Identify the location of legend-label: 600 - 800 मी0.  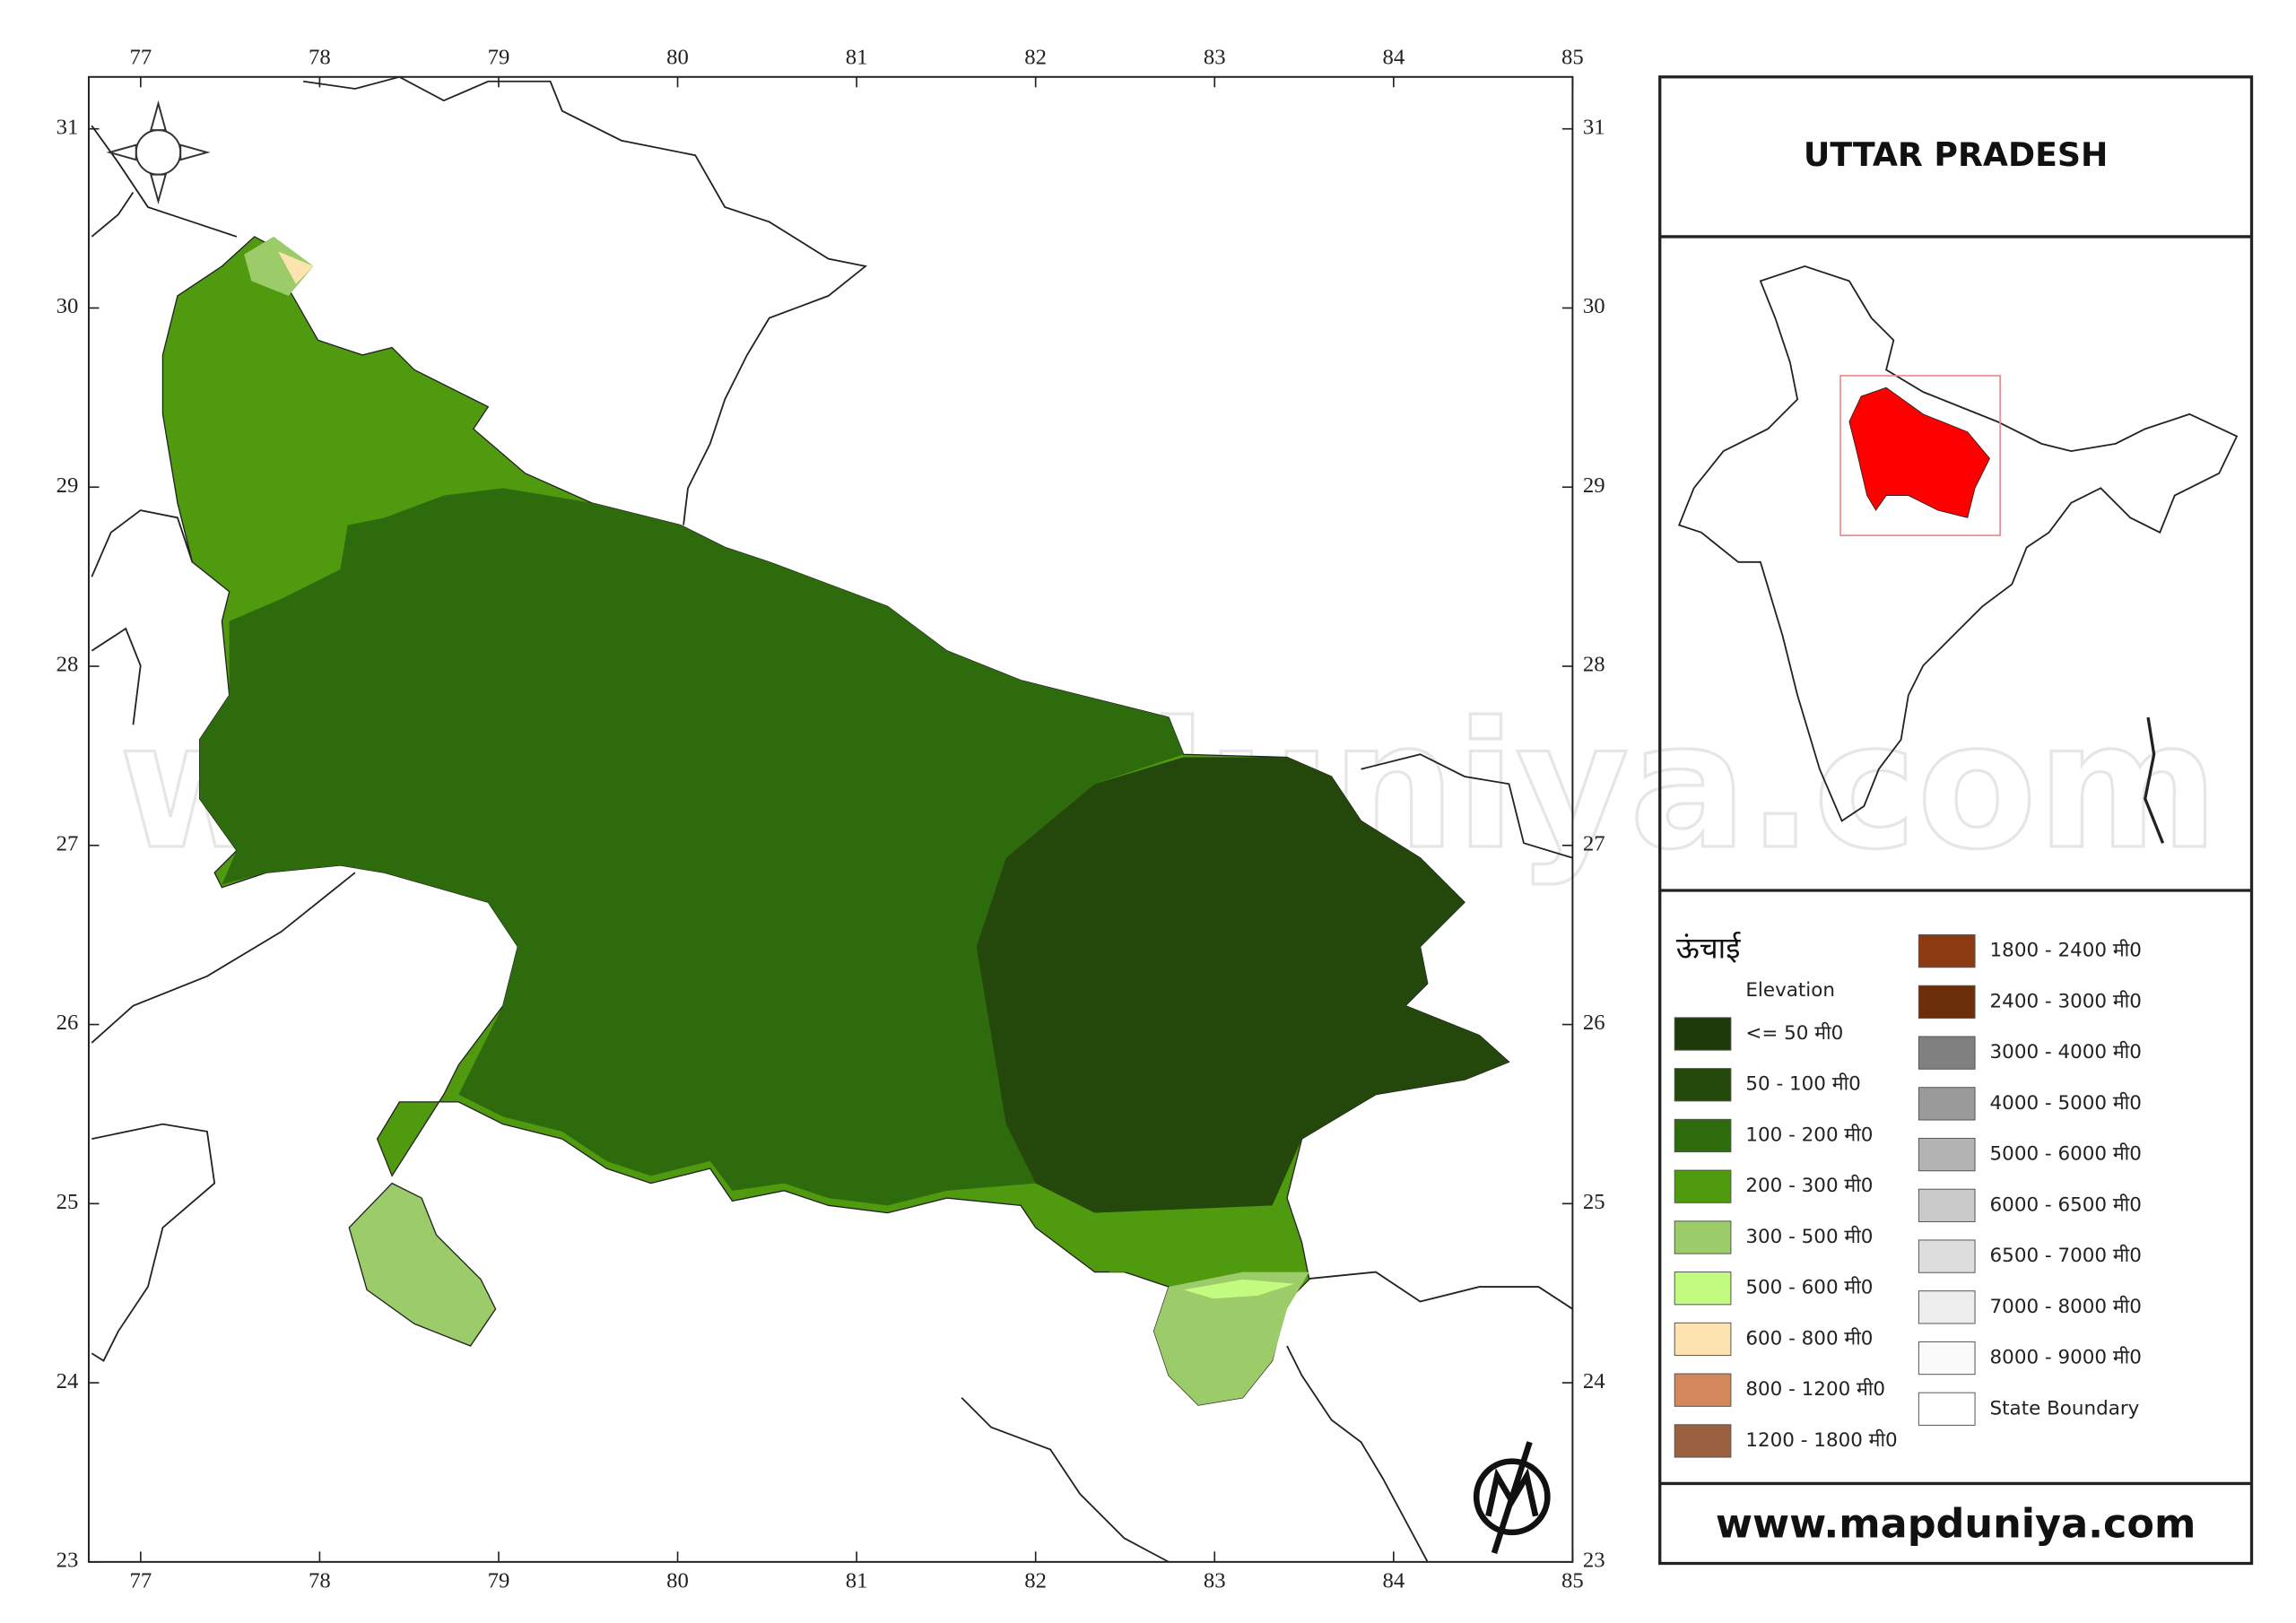
(1809, 1338).